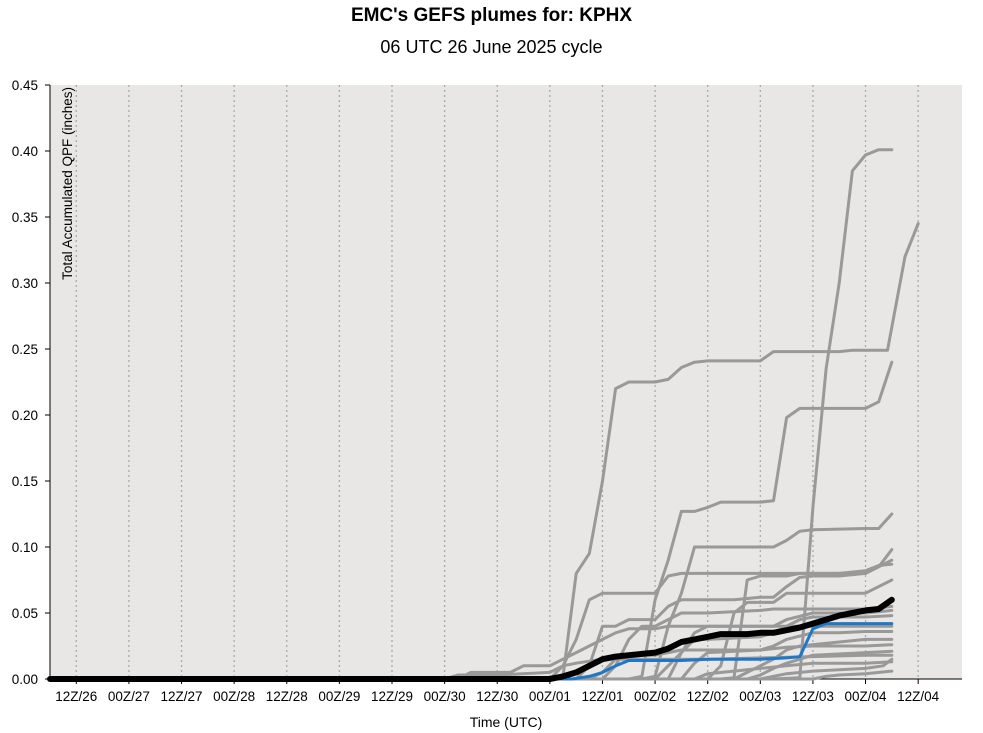  Describe the element at coordinates (708, 696) in the screenshot. I see `x-tick-label: 12Z/02` at that location.